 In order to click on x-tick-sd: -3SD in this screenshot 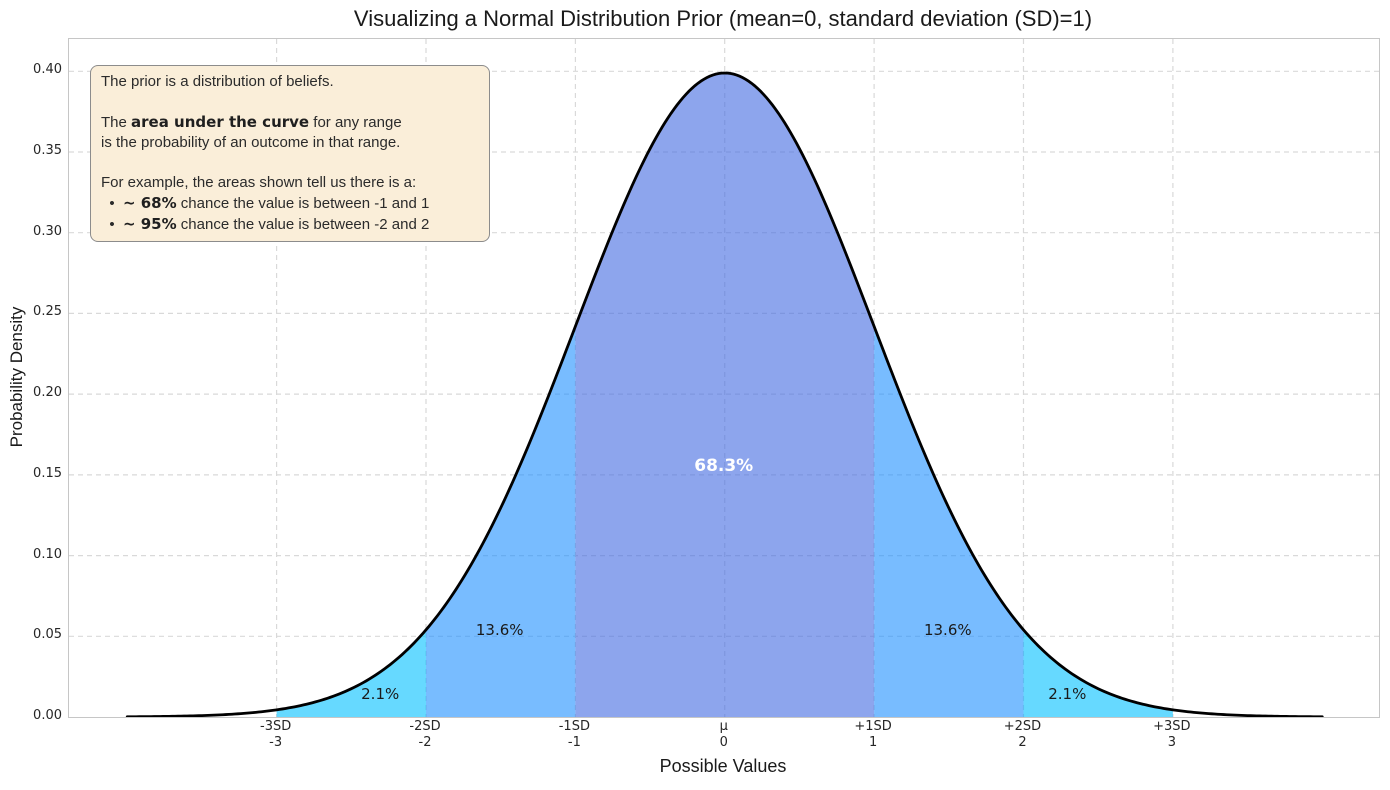, I will do `click(276, 726)`.